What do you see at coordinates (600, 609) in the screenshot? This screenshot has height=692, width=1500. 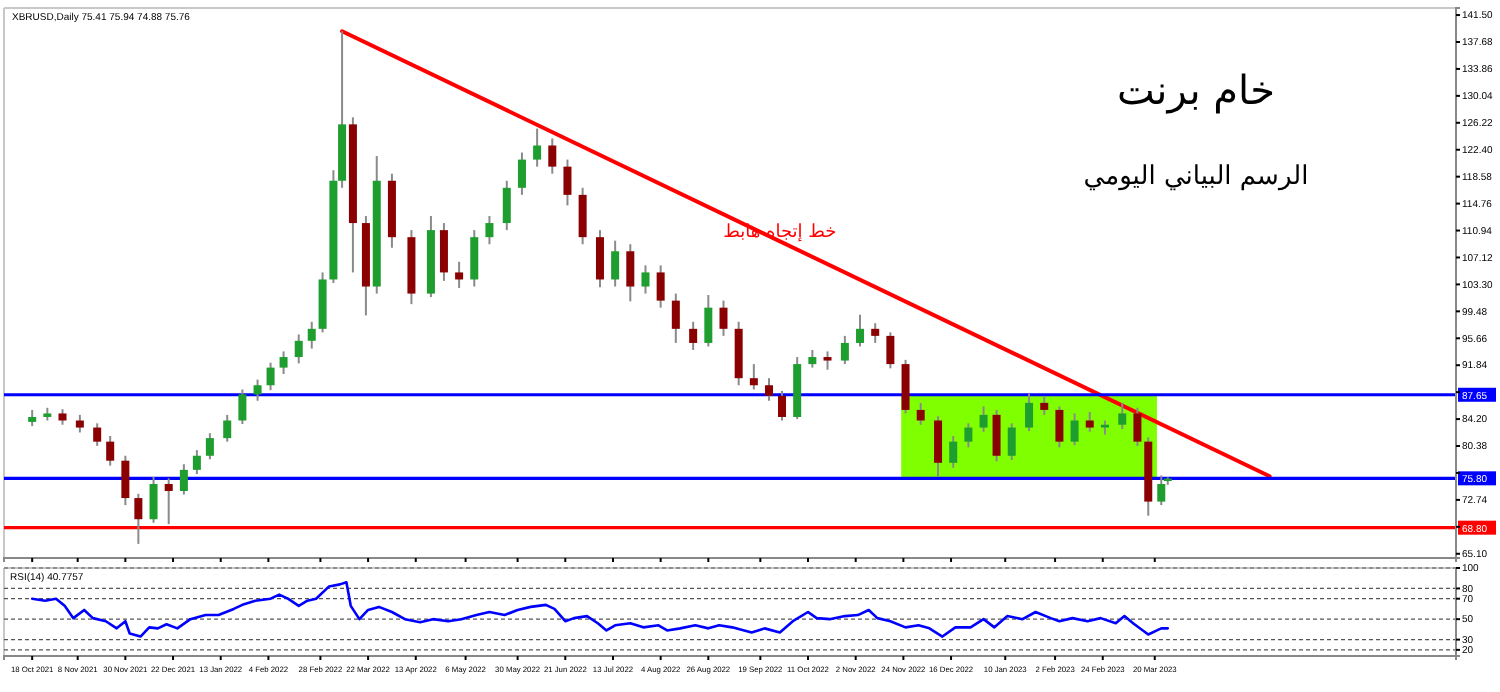 I see `line-series` at bounding box center [600, 609].